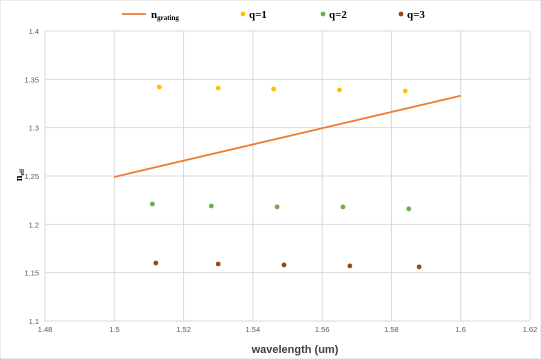 This screenshot has height=359, width=541. Describe the element at coordinates (460, 329) in the screenshot. I see `x-tick-label: 1.6` at that location.